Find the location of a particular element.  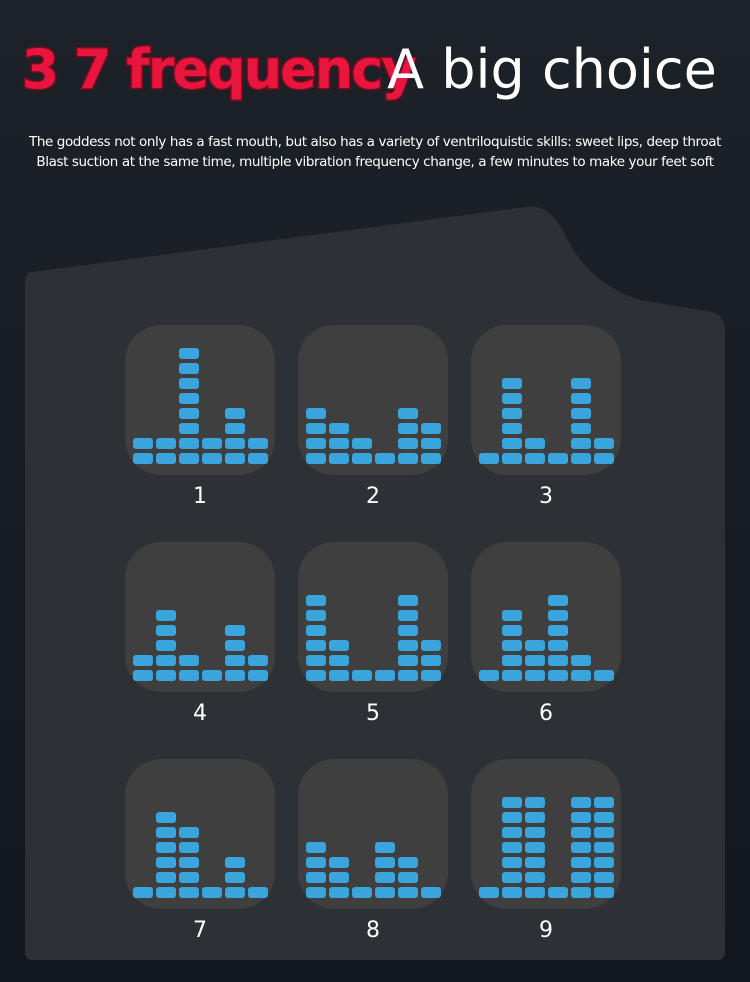

mode-label: 3 is located at coordinates (546, 496).